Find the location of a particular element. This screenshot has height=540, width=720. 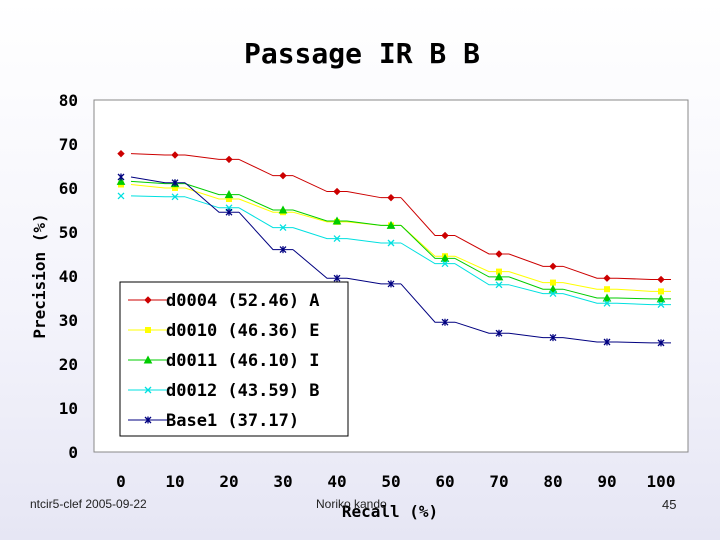

x-tick-label: 40 is located at coordinates (336, 481).